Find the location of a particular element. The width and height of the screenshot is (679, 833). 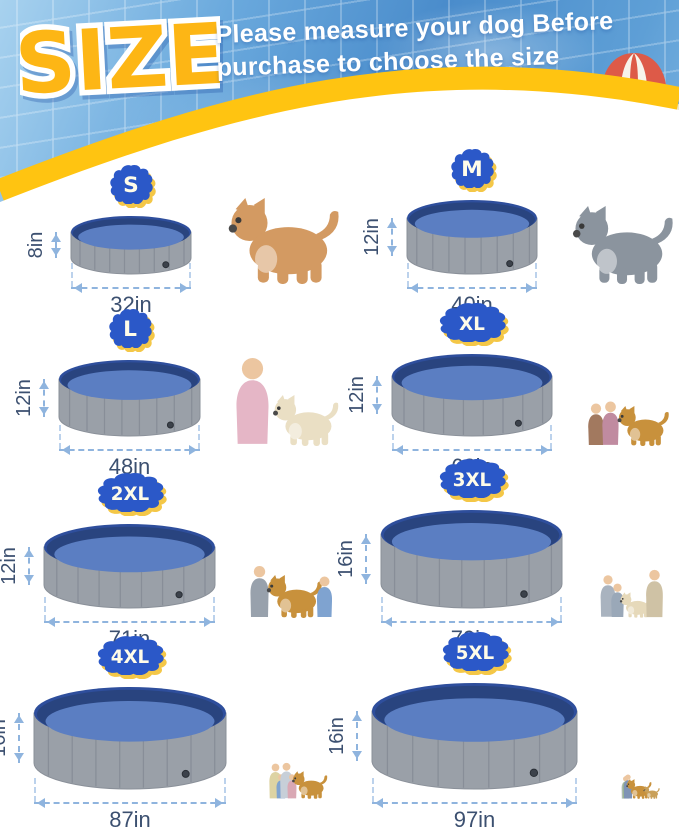

size-cell-l: L 12in 48in is located at coordinates (172, 394).